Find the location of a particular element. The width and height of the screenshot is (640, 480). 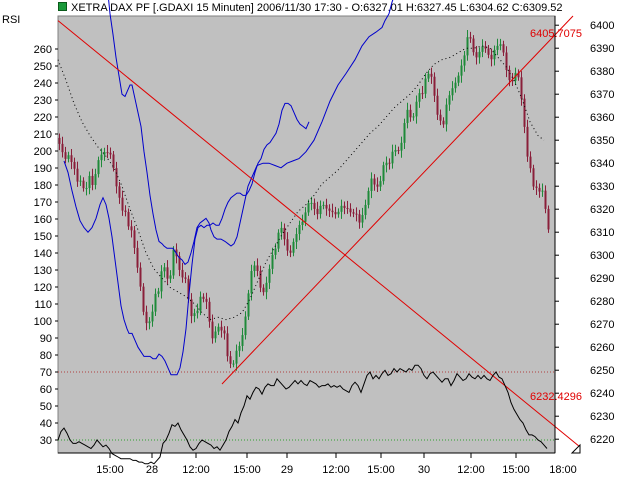

price-tick-label-6240: 6240 is located at coordinates (602, 394).